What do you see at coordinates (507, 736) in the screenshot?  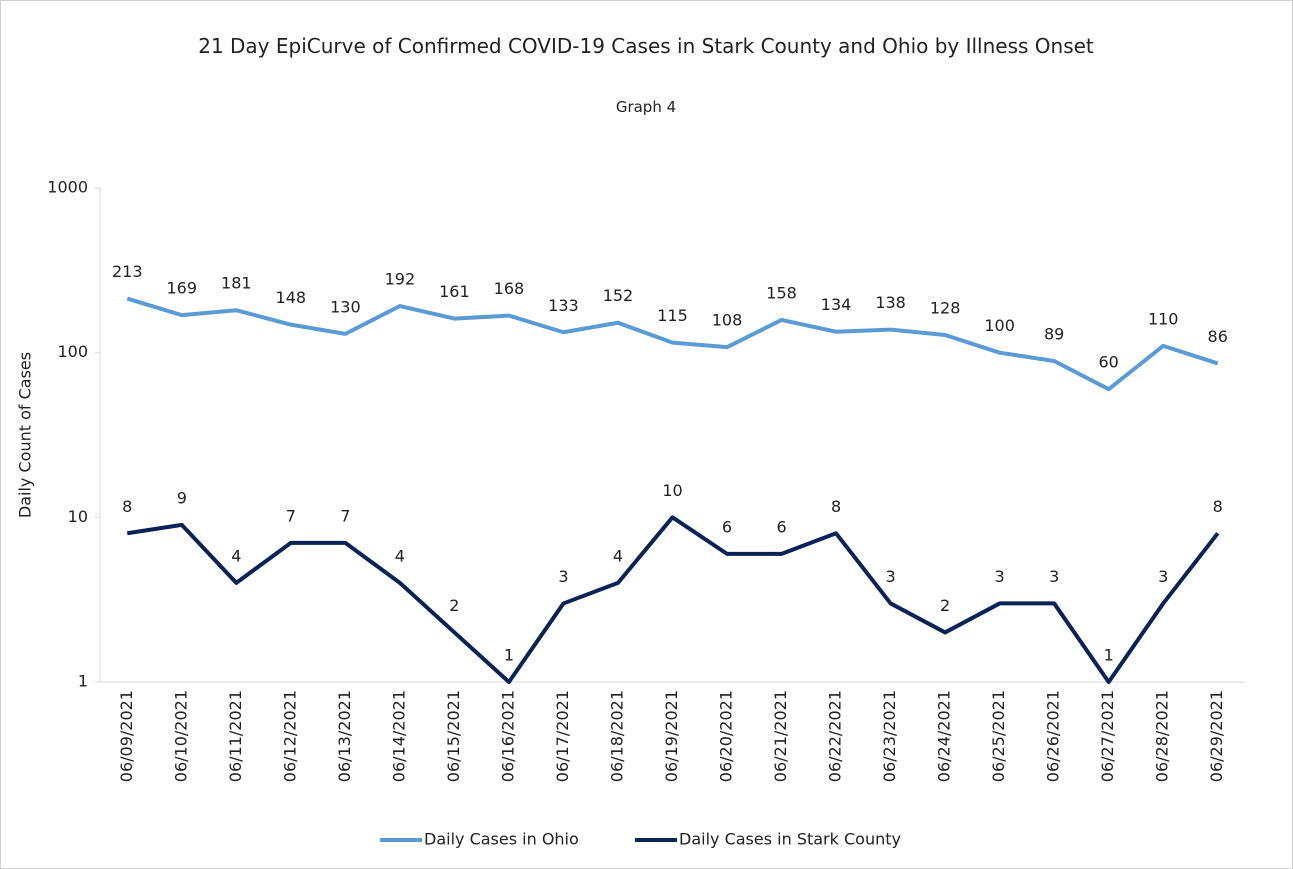 I see `x-tick-label: 06/16/2021` at bounding box center [507, 736].